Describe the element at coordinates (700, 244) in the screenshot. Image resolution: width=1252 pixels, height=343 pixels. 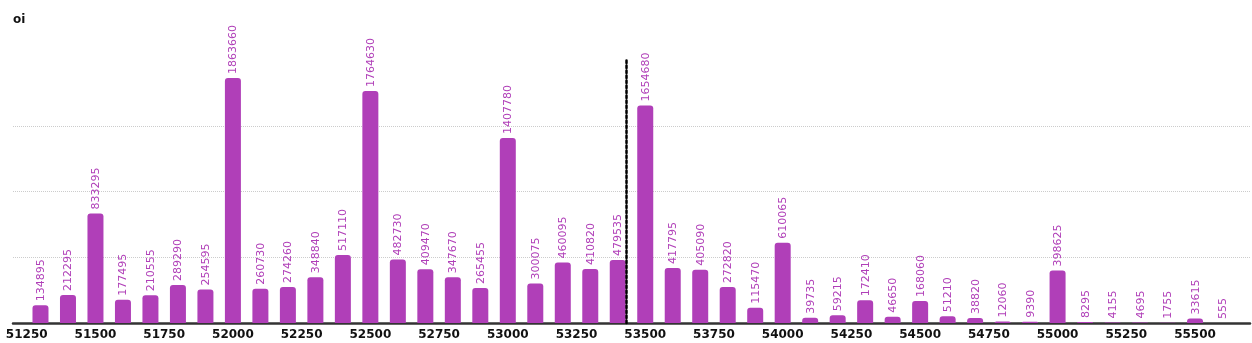
I see `data-label: 405090` at that location.